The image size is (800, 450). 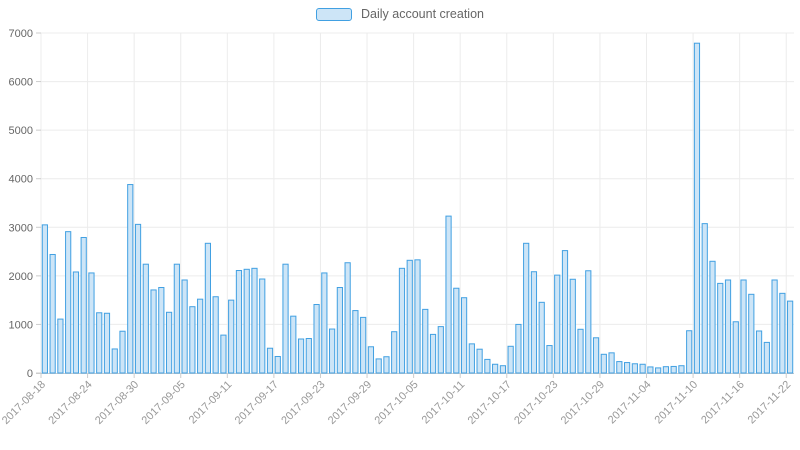 I want to click on x-axis-label: 2017-11-16, so click(x=723, y=403).